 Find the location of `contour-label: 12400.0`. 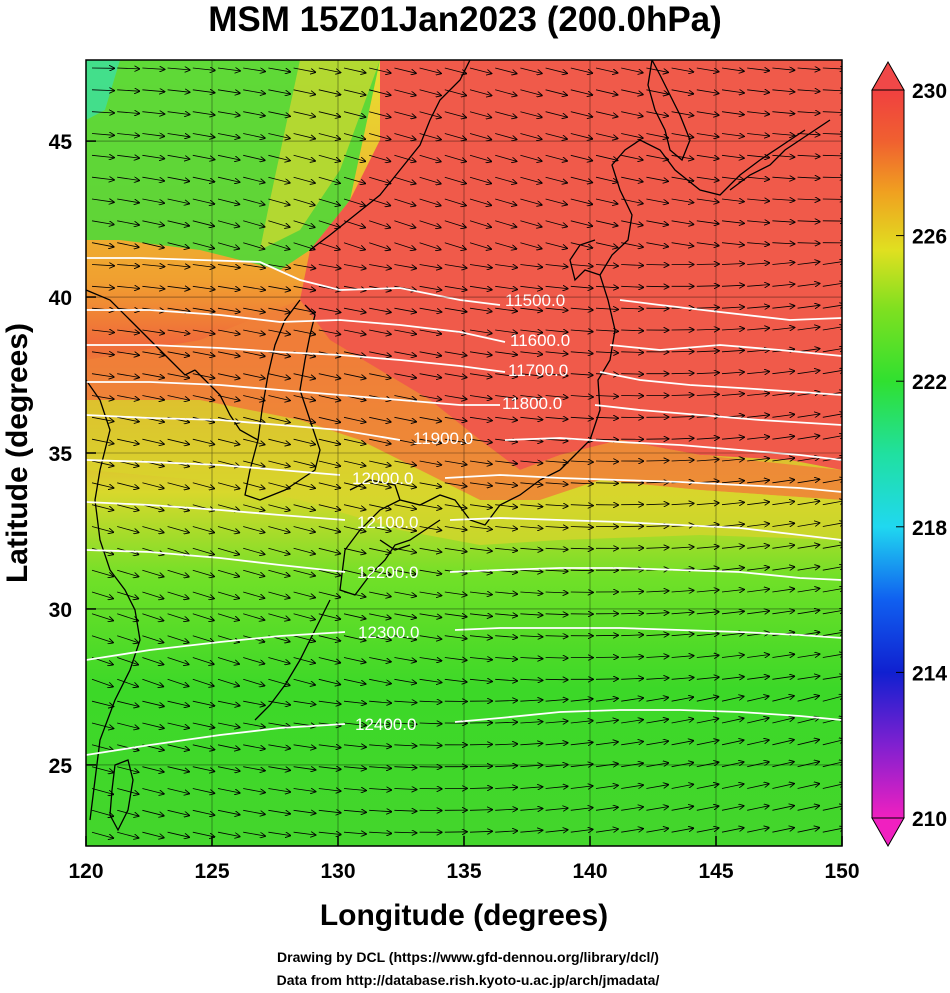

contour-label: 12400.0 is located at coordinates (385, 724).